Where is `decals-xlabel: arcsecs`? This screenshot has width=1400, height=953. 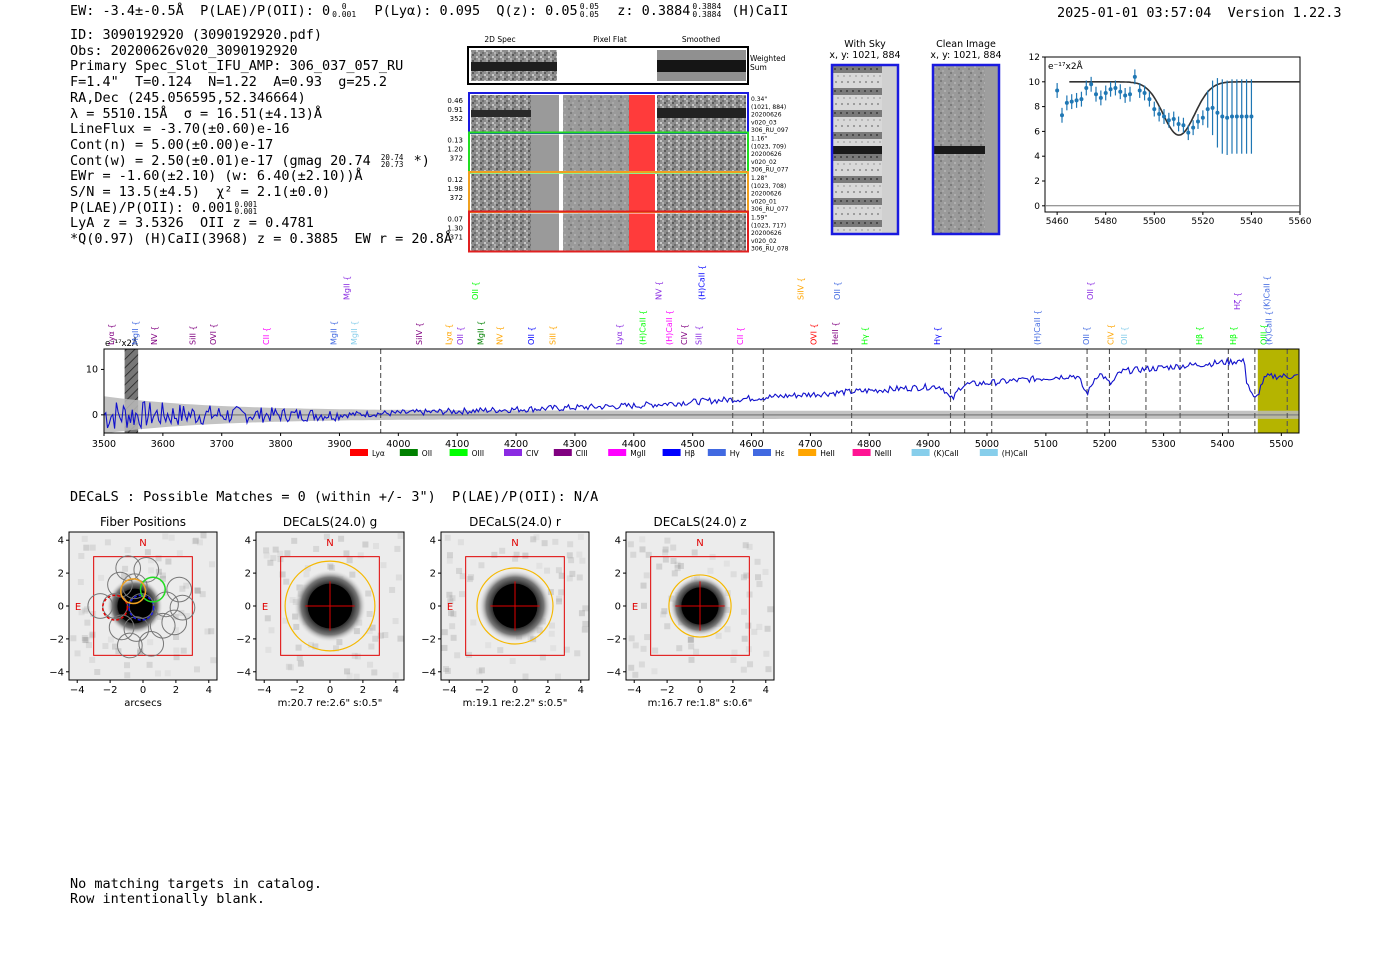
decals-xlabel: arcsecs is located at coordinates (143, 703).